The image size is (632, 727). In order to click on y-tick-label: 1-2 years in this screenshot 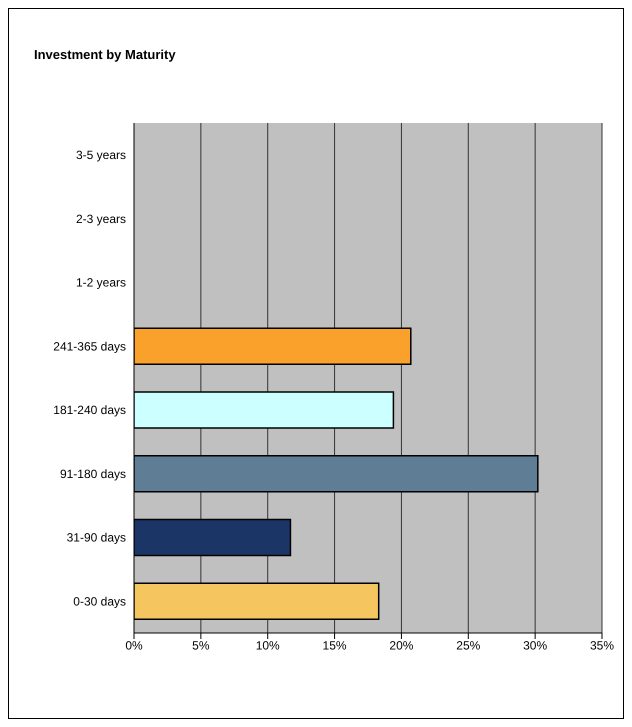, I will do `click(101, 283)`.